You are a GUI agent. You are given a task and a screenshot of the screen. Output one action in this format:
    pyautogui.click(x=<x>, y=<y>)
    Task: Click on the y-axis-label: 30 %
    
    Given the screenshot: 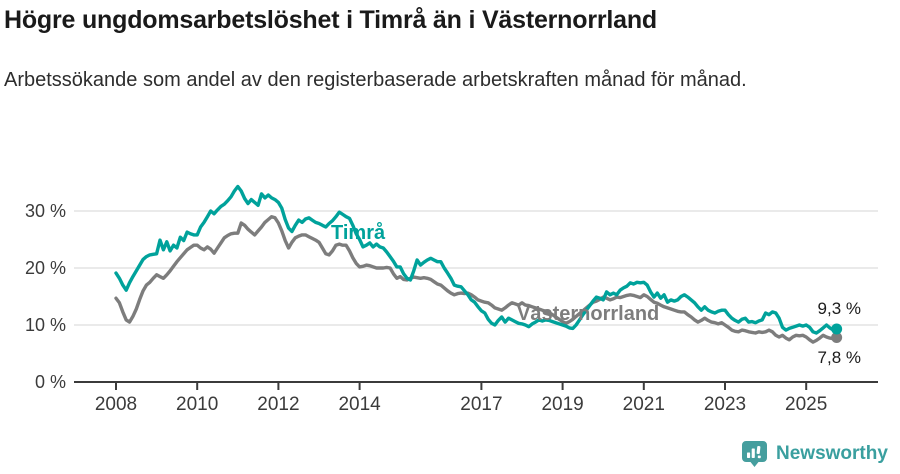 What is the action you would take?
    pyautogui.click(x=45, y=211)
    